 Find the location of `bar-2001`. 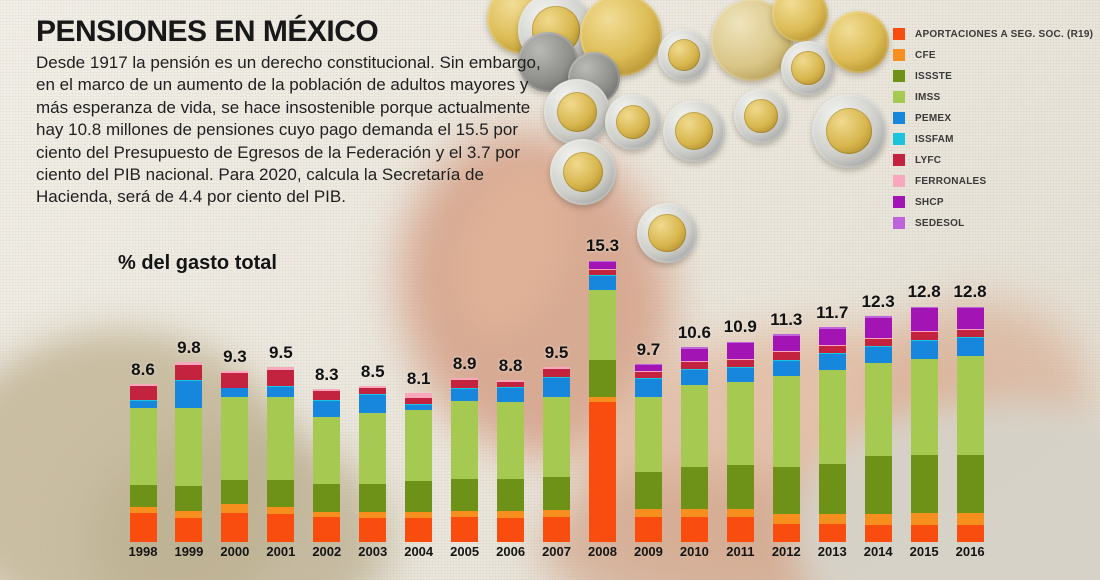

bar-2001 is located at coordinates (281, 454).